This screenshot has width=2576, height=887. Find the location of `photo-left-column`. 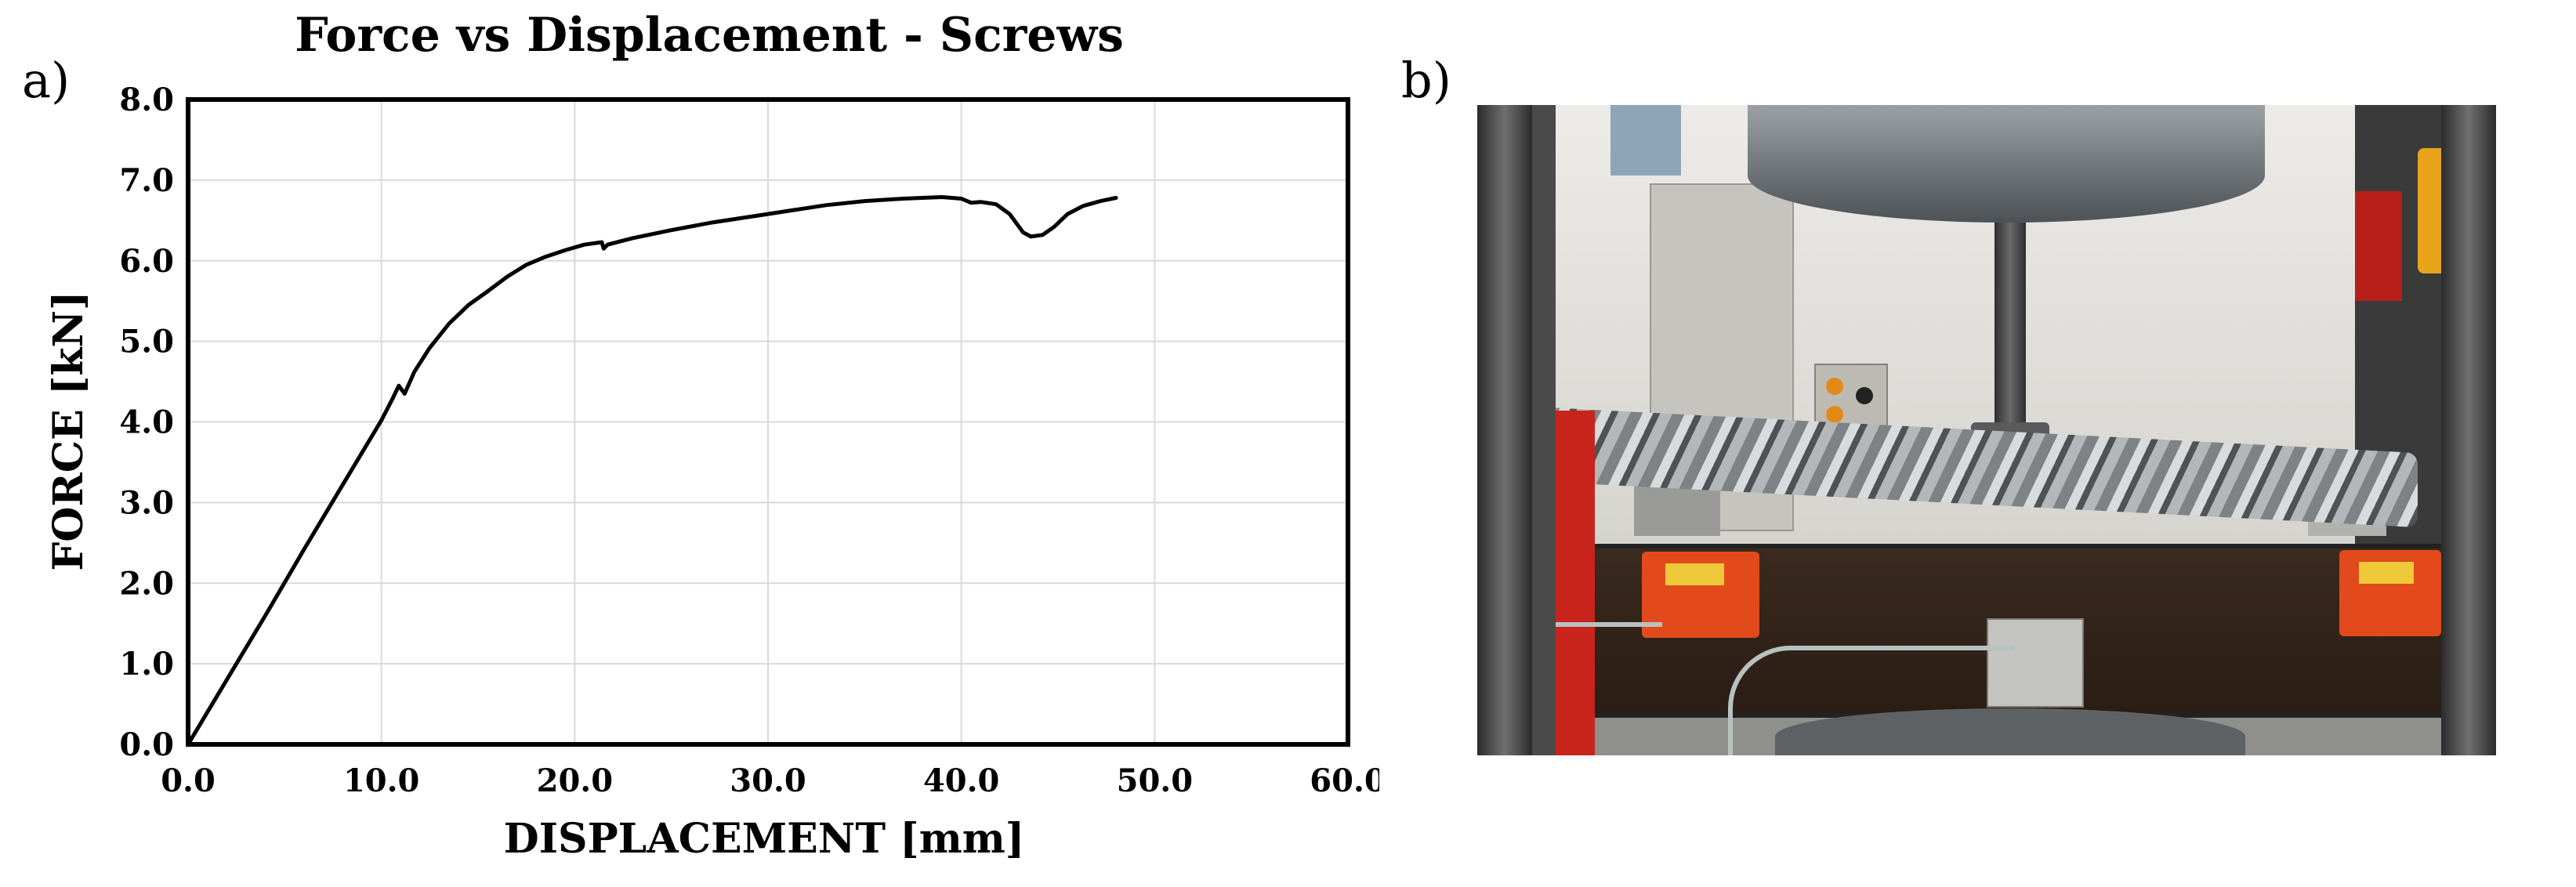

photo-left-column is located at coordinates (1504, 430).